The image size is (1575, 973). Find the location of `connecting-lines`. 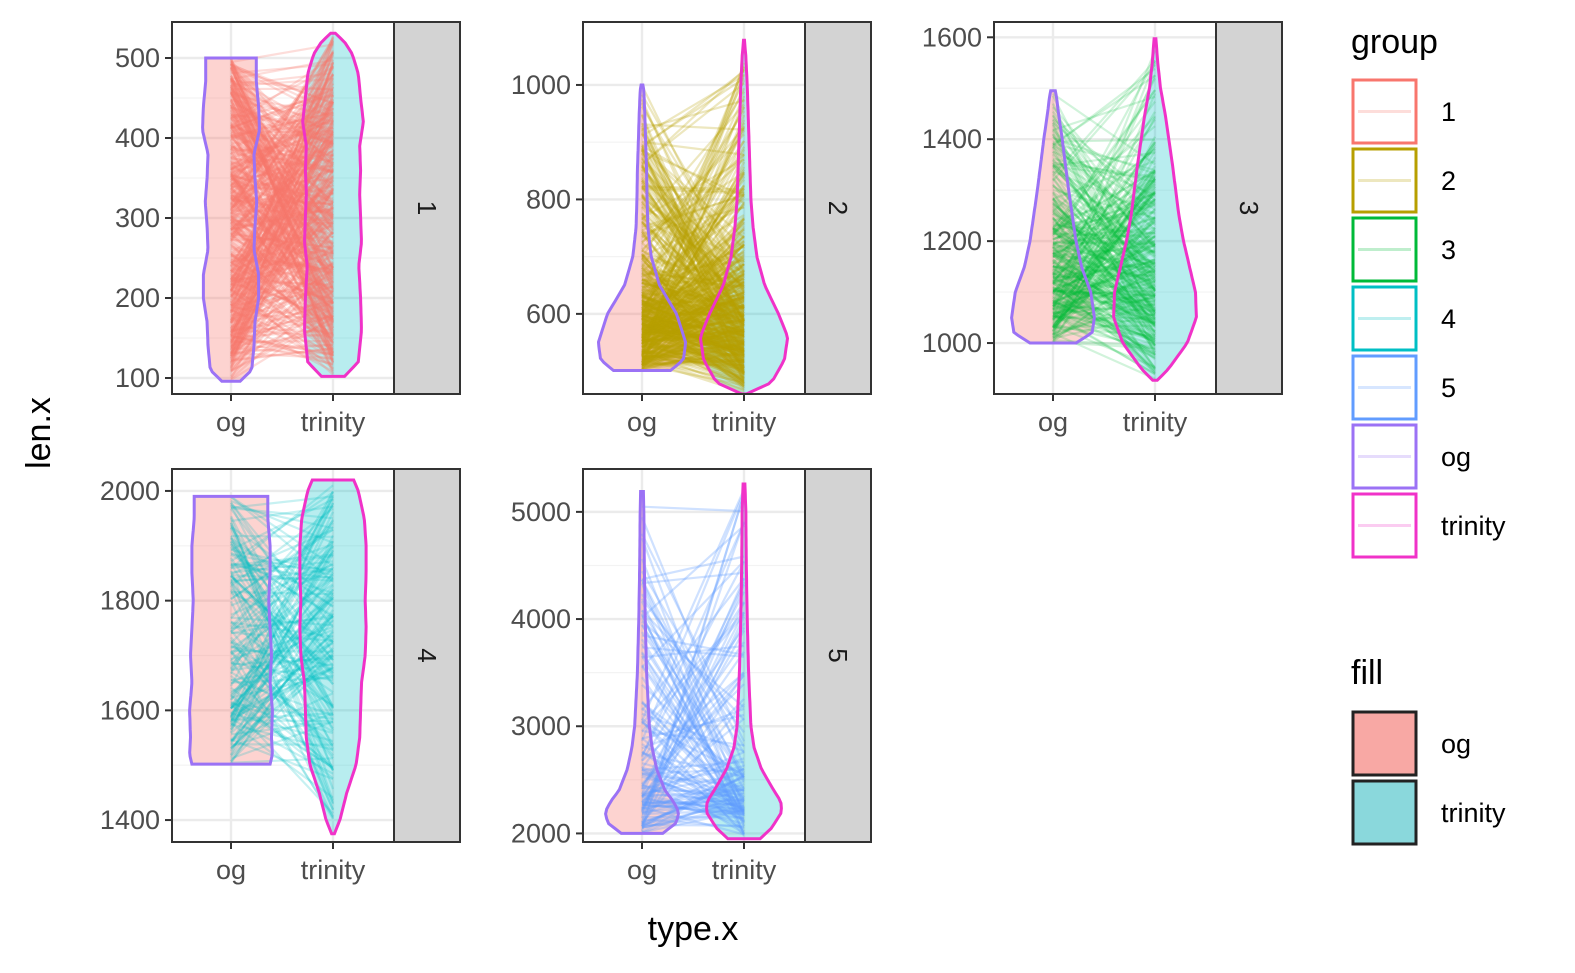

connecting-lines is located at coordinates (693, 228).